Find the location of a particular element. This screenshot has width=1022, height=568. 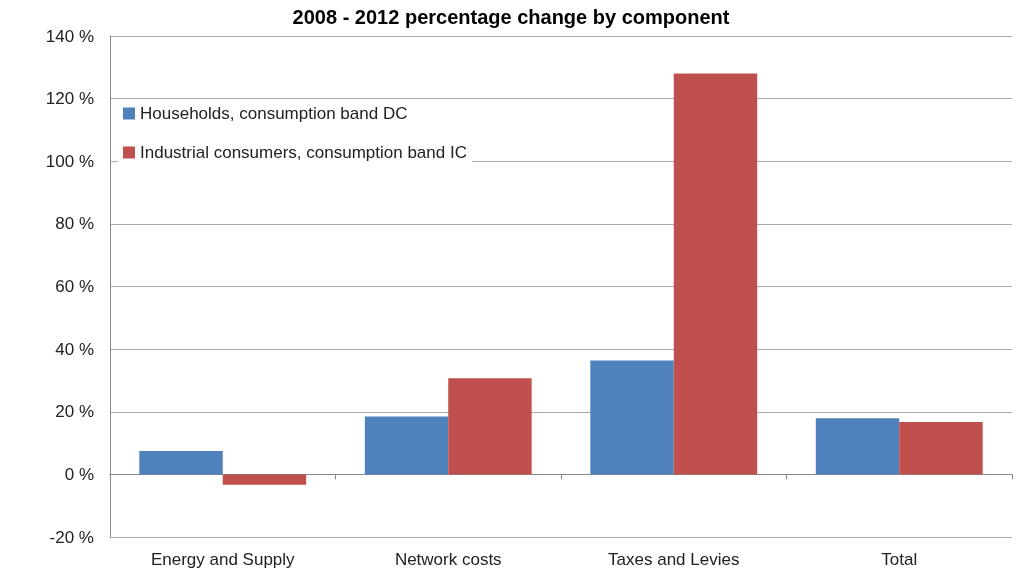

x-tick-label: Total is located at coordinates (899, 559).